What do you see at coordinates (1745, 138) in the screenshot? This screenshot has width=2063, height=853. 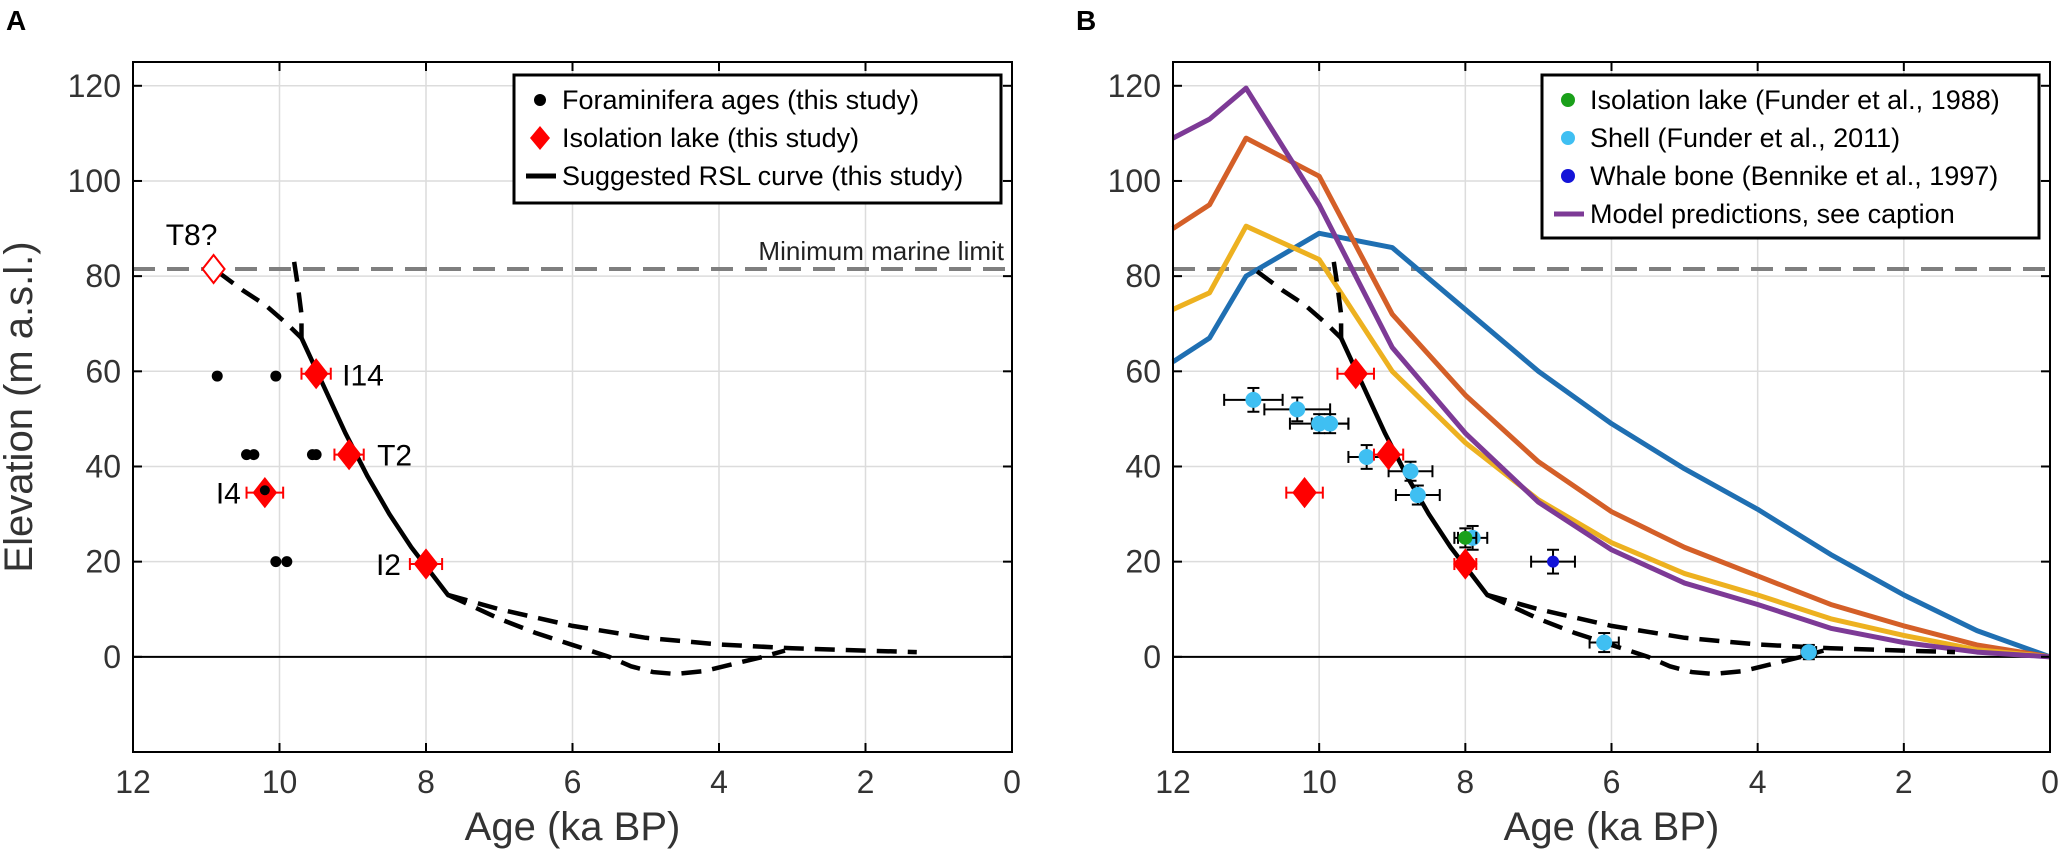 I see `legend-label: Shell (Funder et al., 2011)` at bounding box center [1745, 138].